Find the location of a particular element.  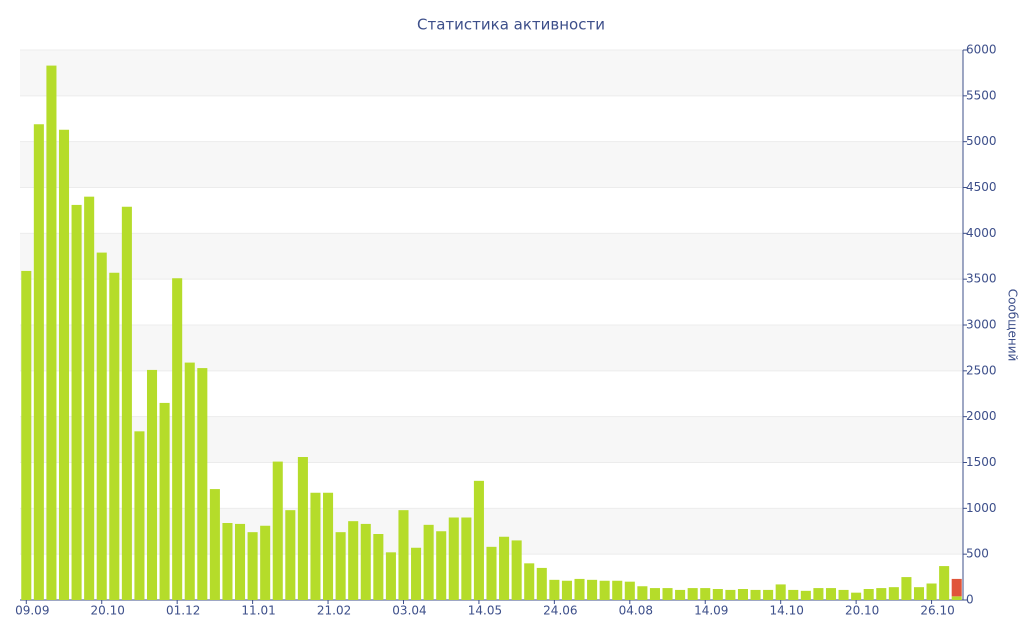

y-tick-label: 3000 is located at coordinates (981, 325).